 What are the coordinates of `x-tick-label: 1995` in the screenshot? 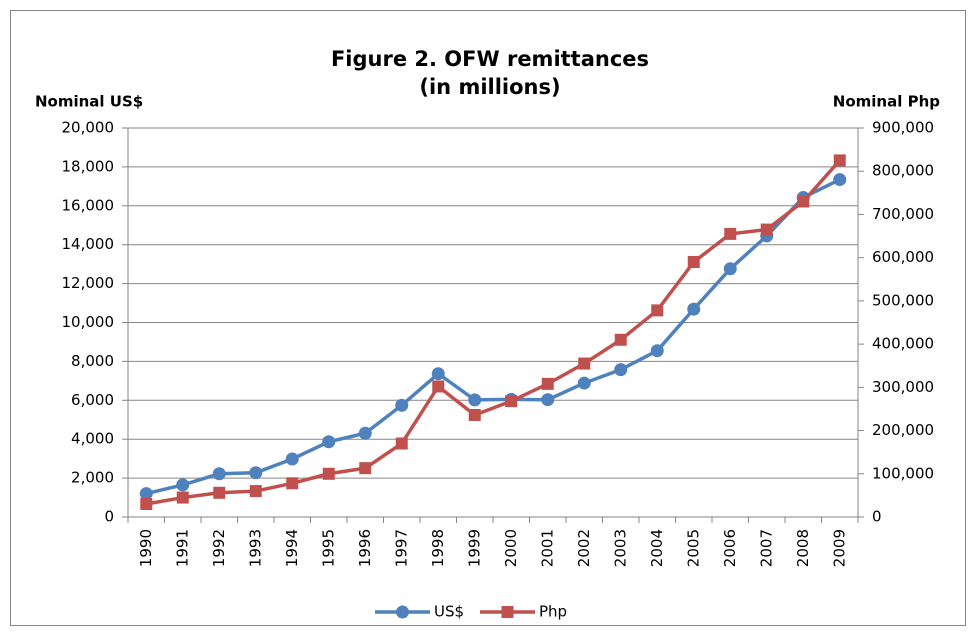 It's located at (328, 548).